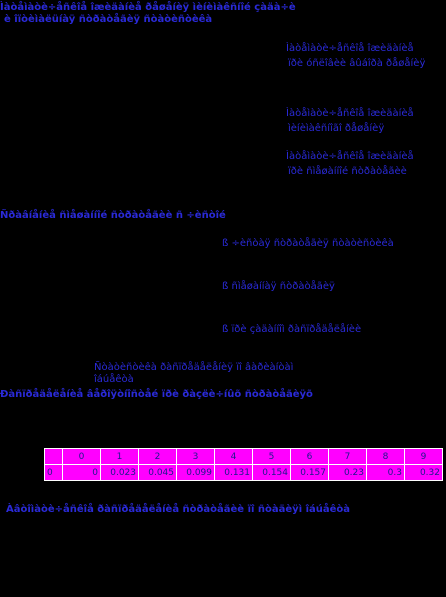 The width and height of the screenshot is (446, 597). Describe the element at coordinates (309, 456) in the screenshot. I see `table-header-cell: 6` at that location.